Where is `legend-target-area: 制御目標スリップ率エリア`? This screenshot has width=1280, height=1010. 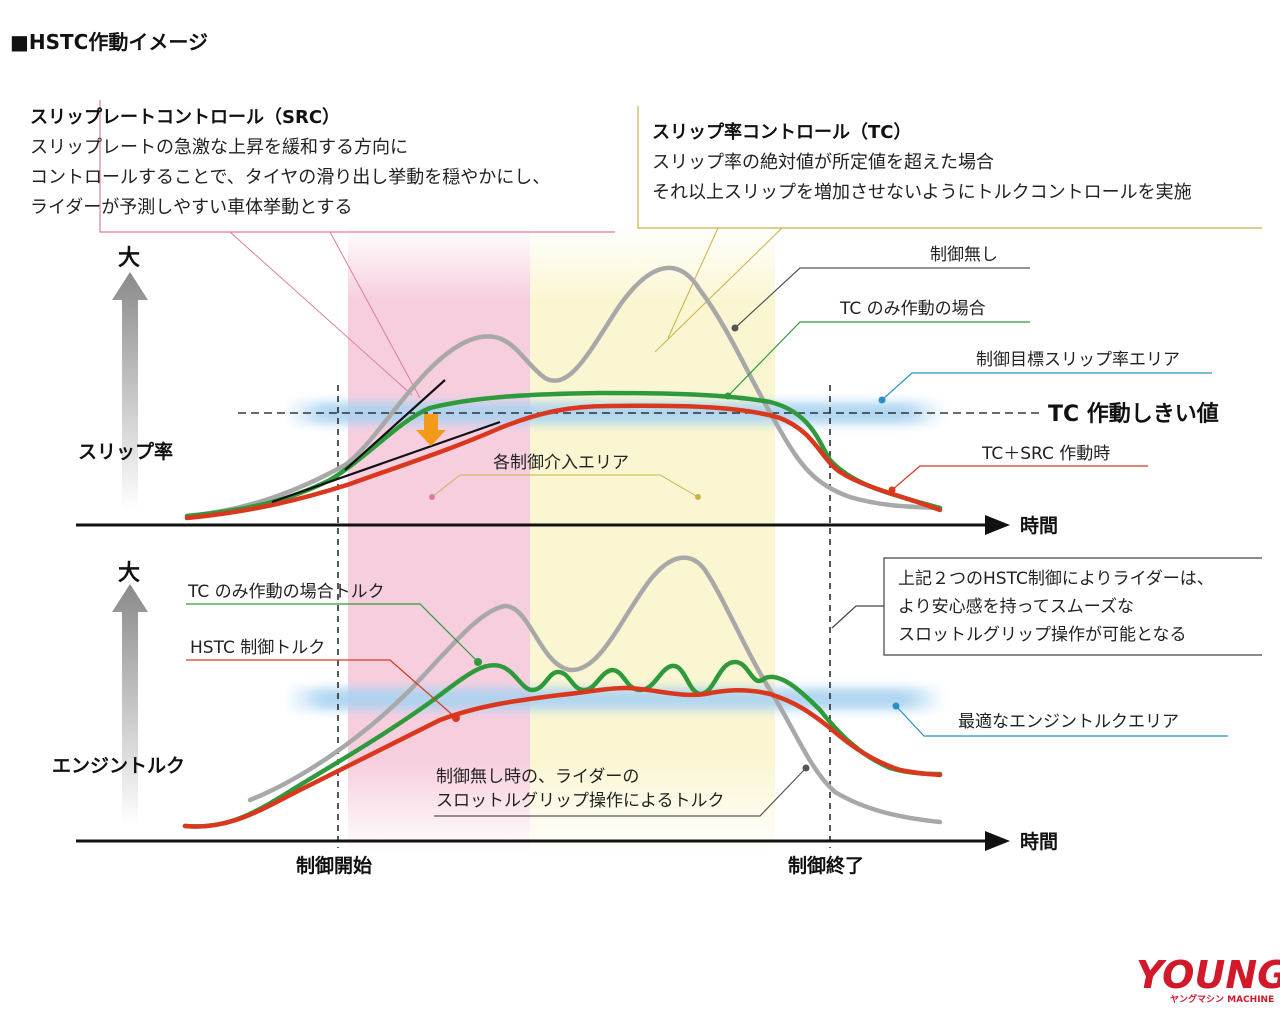
legend-target-area: 制御目標スリップ率エリア is located at coordinates (1078, 360).